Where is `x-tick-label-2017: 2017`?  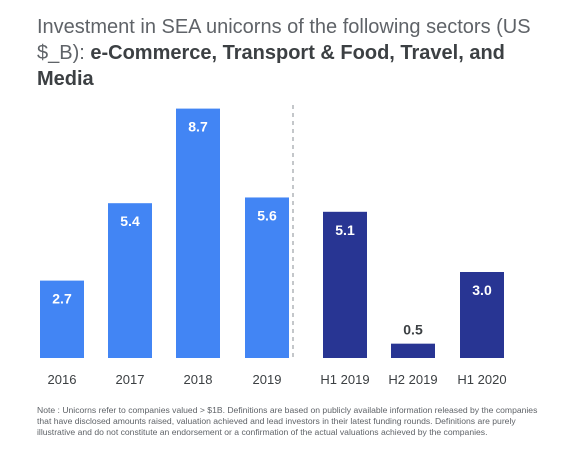 x-tick-label-2017: 2017 is located at coordinates (130, 379).